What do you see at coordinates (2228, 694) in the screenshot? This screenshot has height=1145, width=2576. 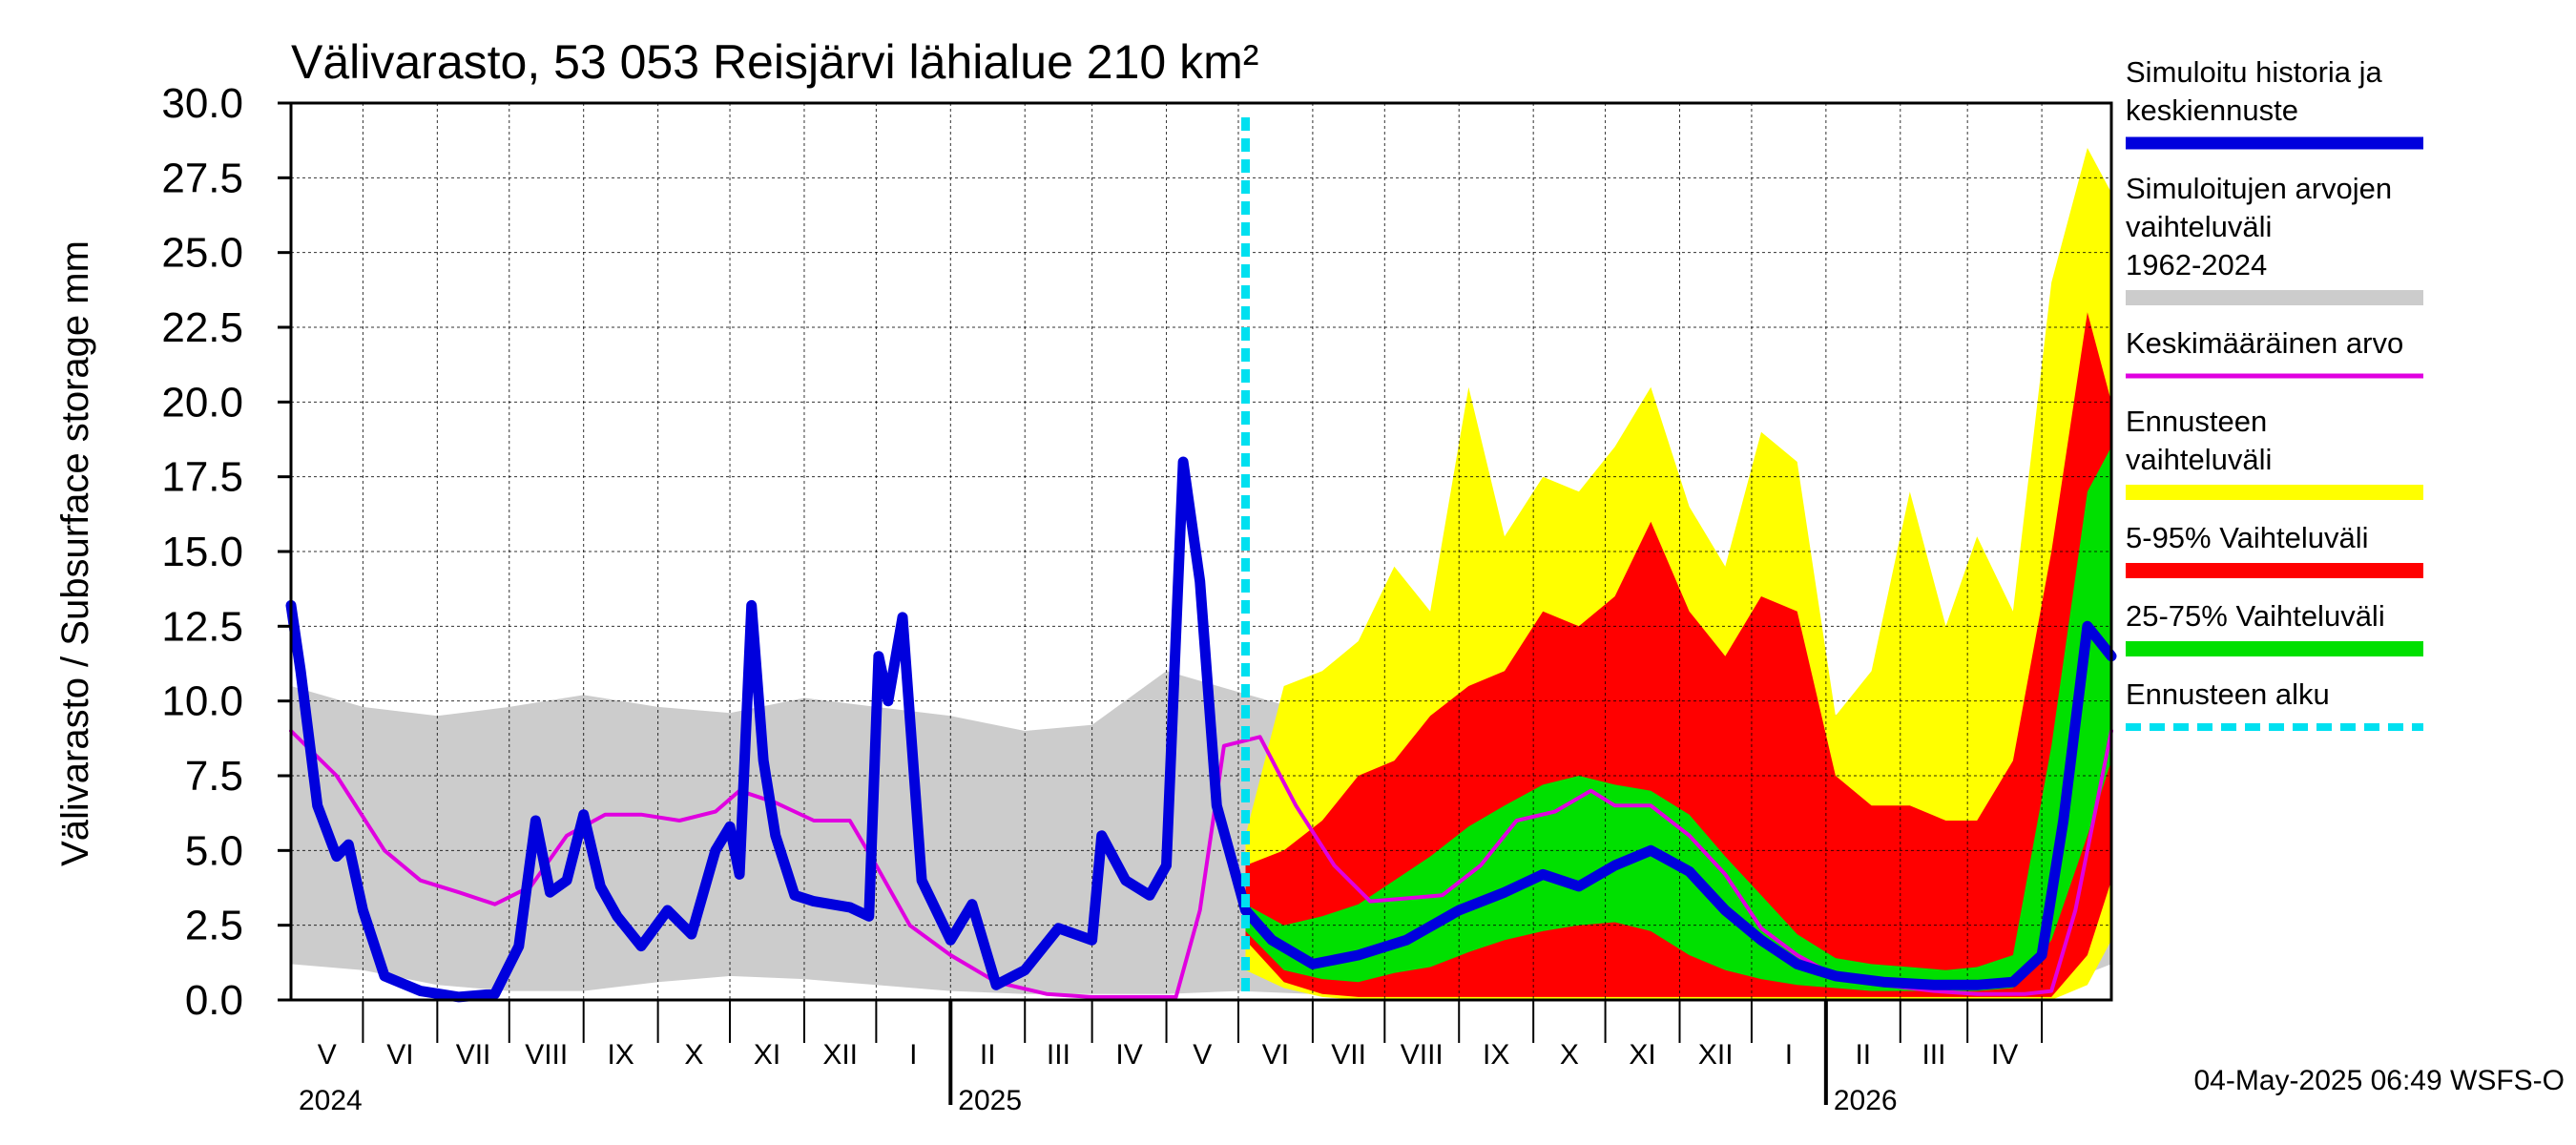 I see `legend-label-ennusteen-alku: Ennusteen alku` at bounding box center [2228, 694].